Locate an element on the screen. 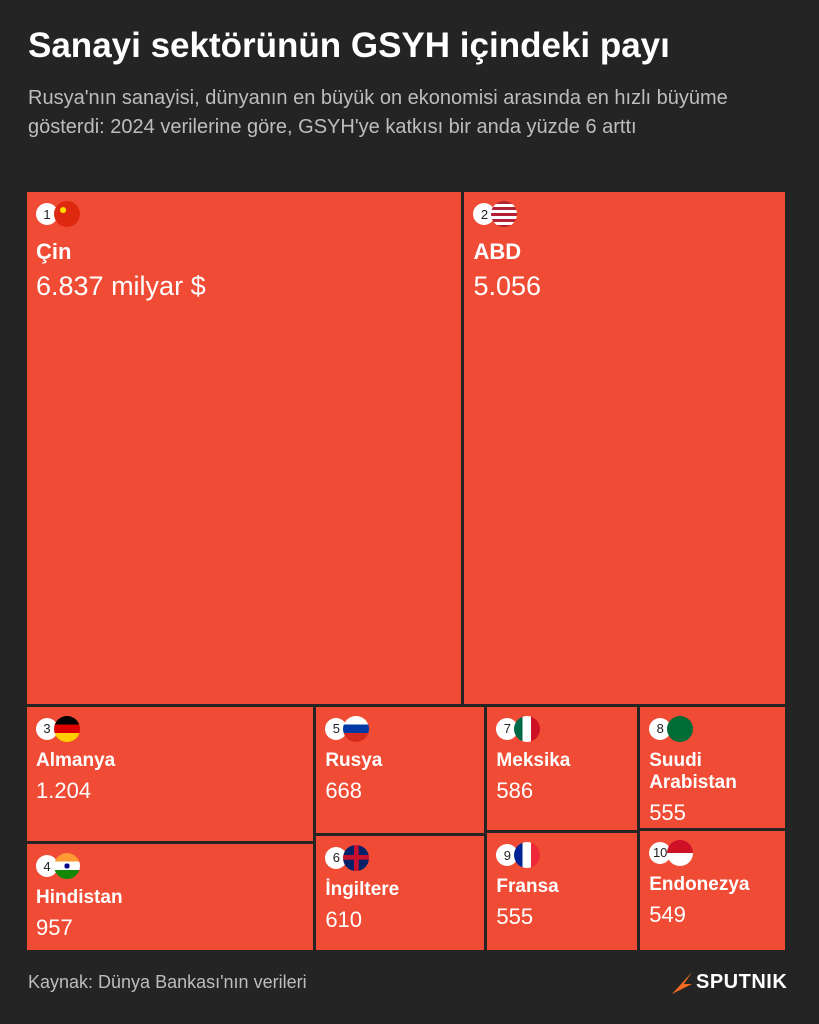 The width and height of the screenshot is (819, 1024). country-name: Endonezya is located at coordinates (699, 884).